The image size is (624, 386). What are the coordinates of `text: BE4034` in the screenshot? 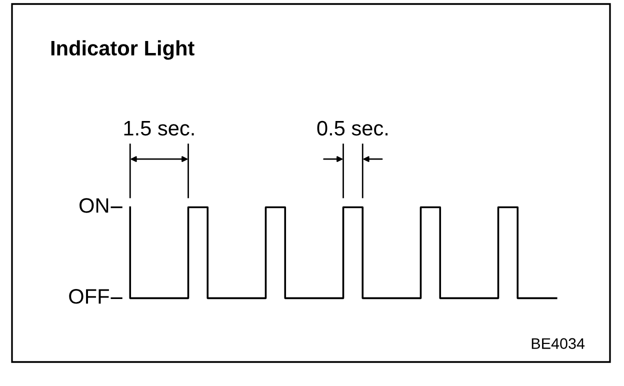 It's located at (558, 343).